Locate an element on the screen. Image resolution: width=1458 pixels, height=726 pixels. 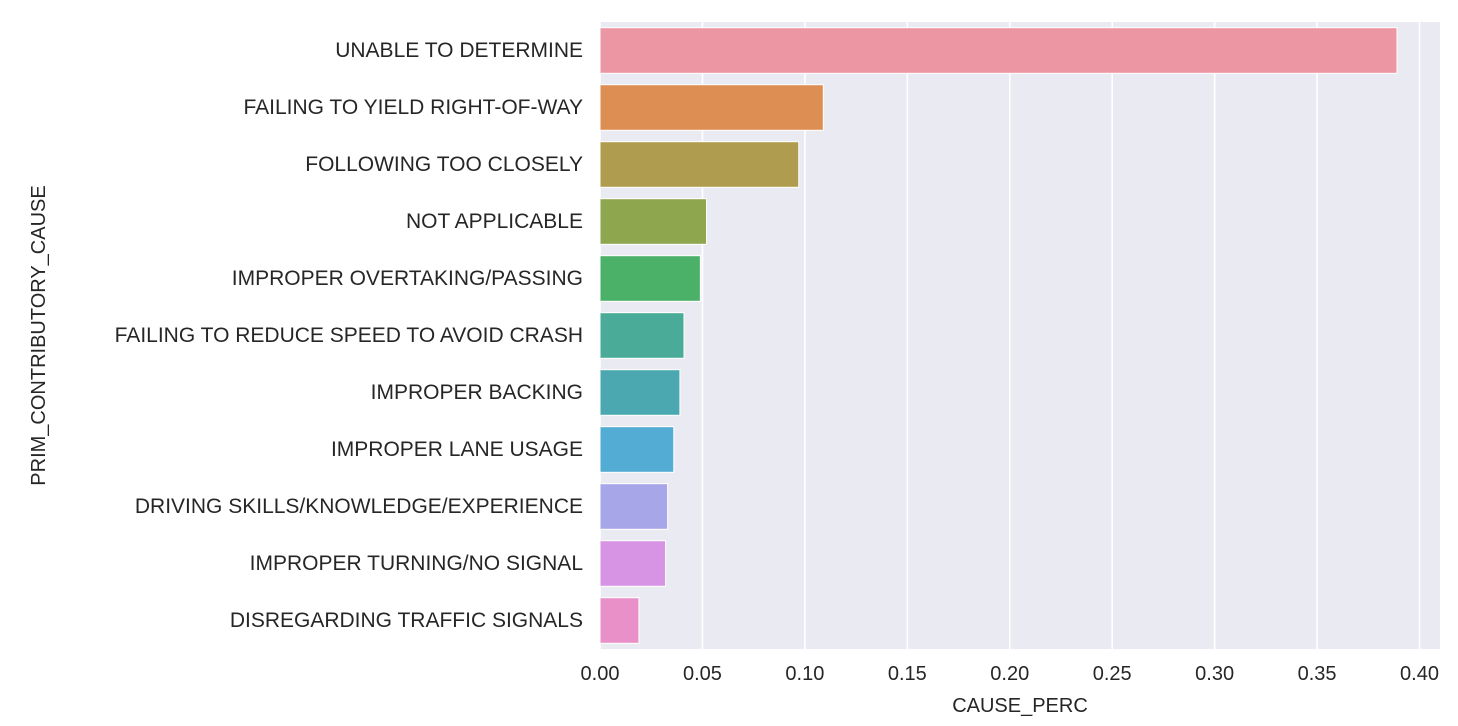
x-tick-labels: 0.00 0.05 0.10 0.15 0.20 0.25 0.30 0.35 0.40 is located at coordinates (1010, 674).